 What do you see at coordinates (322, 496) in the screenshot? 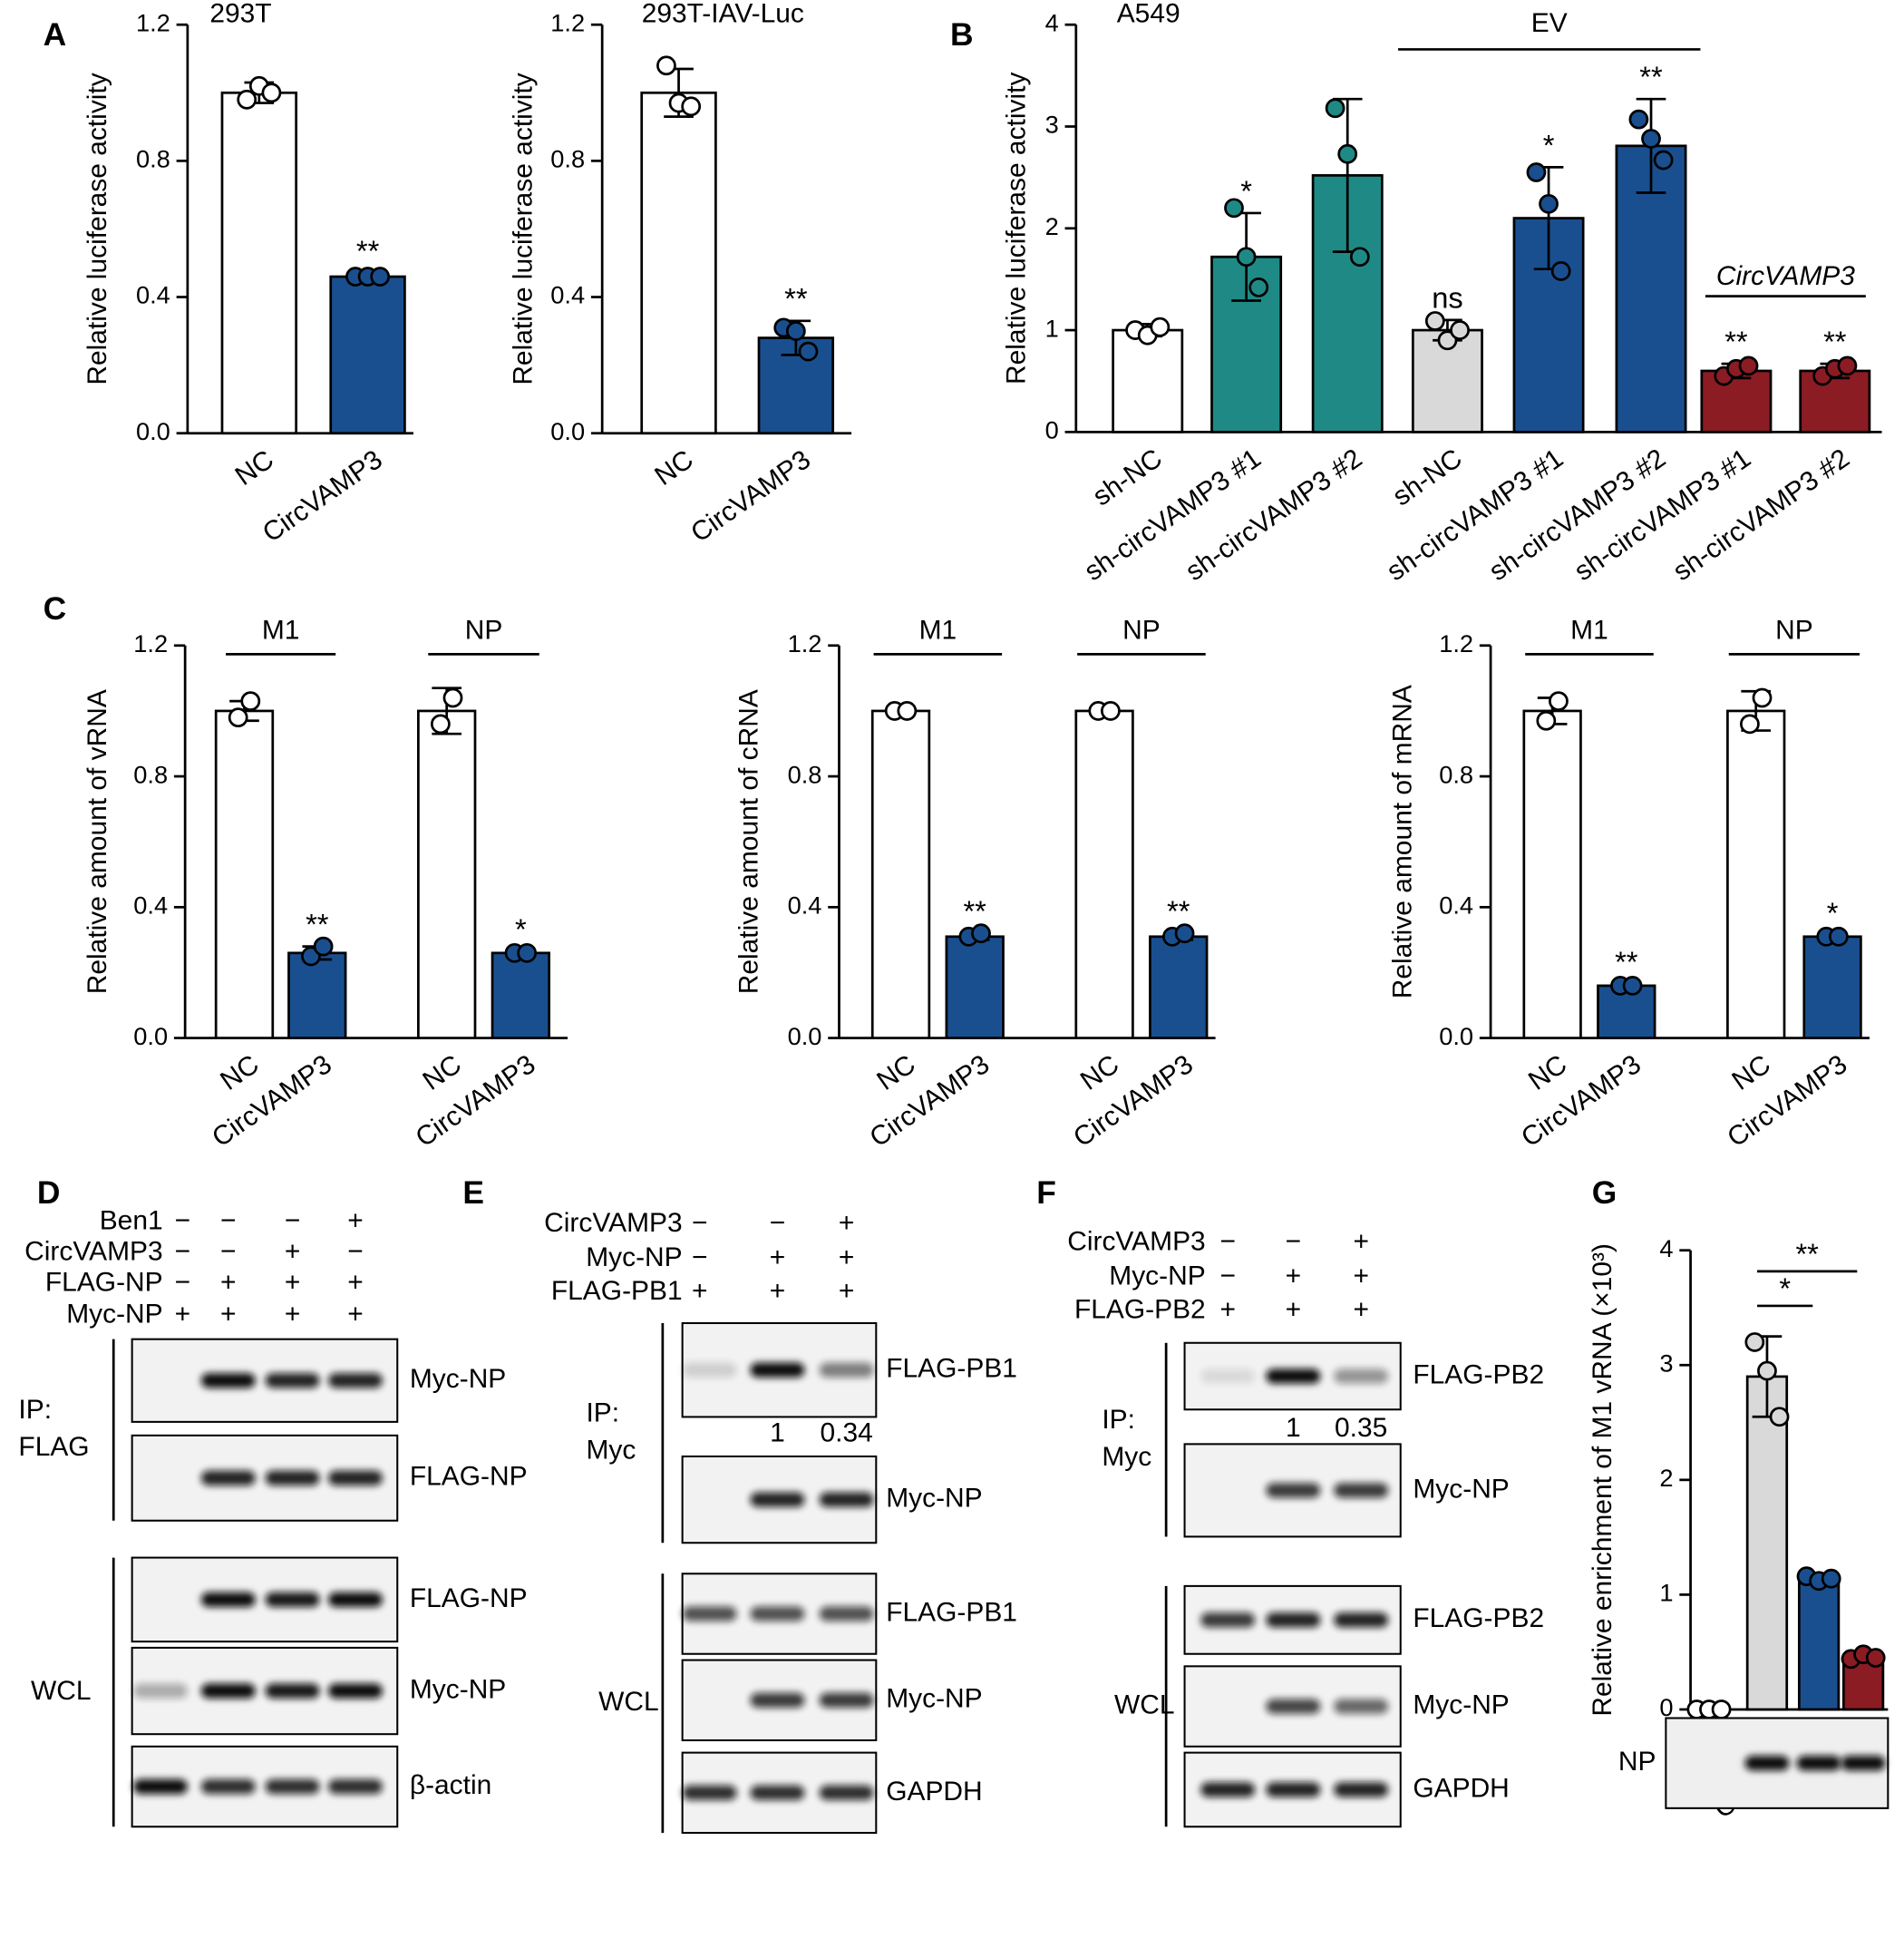
I see `x-tick-label: CircVAMP3` at bounding box center [322, 496].